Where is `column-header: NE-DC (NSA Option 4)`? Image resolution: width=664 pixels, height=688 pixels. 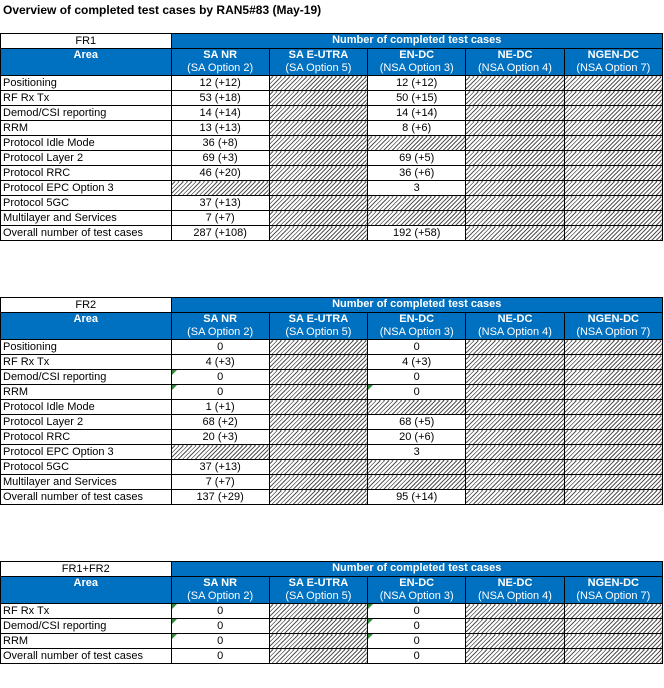
column-header: NE-DC (NSA Option 4) is located at coordinates (515, 326).